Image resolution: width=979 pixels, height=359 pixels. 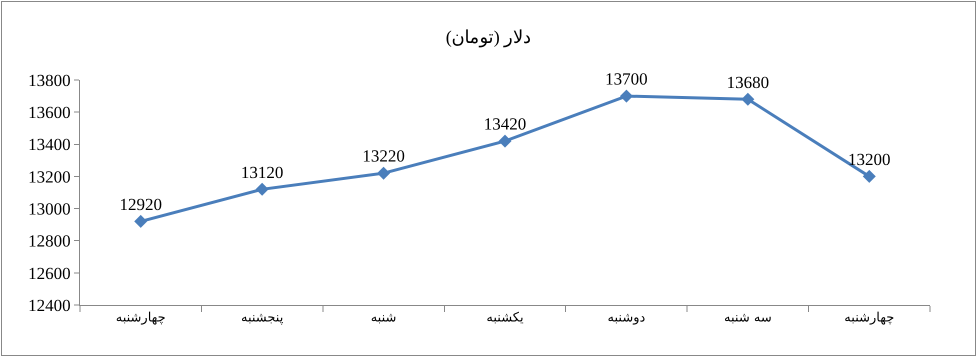 I want to click on data-label: 12920, so click(x=140, y=204).